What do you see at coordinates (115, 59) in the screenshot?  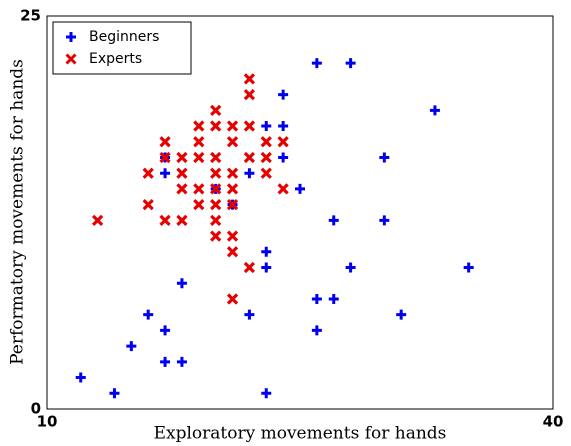 I see `legend-label: Experts` at bounding box center [115, 59].